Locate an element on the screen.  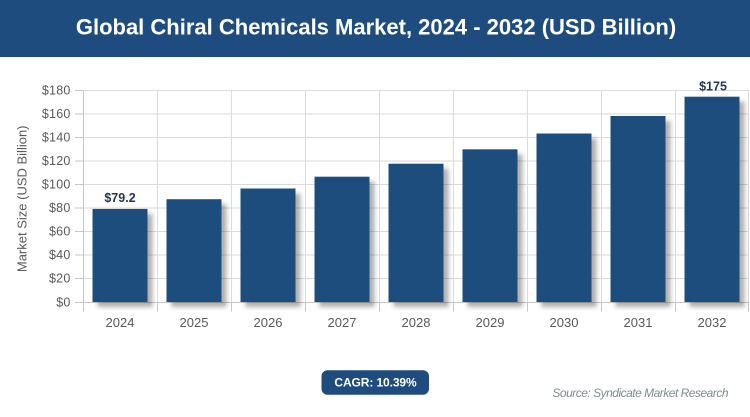
svg-text: $100 is located at coordinates (56, 185).